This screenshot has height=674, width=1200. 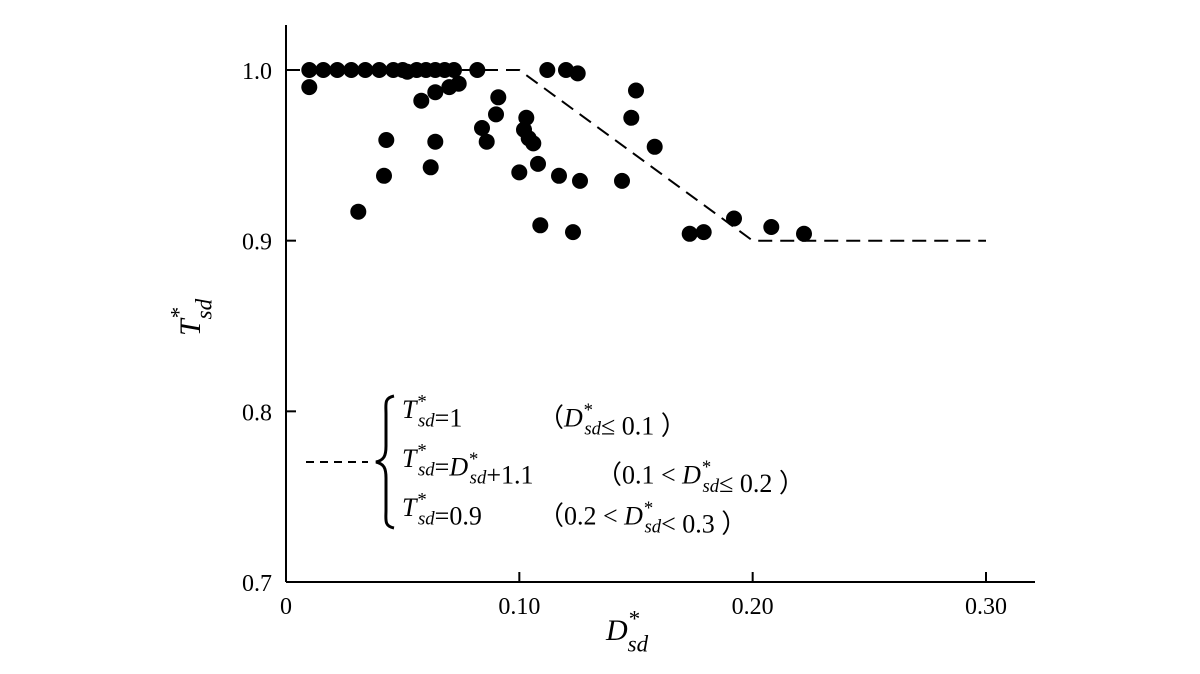 I want to click on x-axis-title: D* sd, so click(x=627, y=631).